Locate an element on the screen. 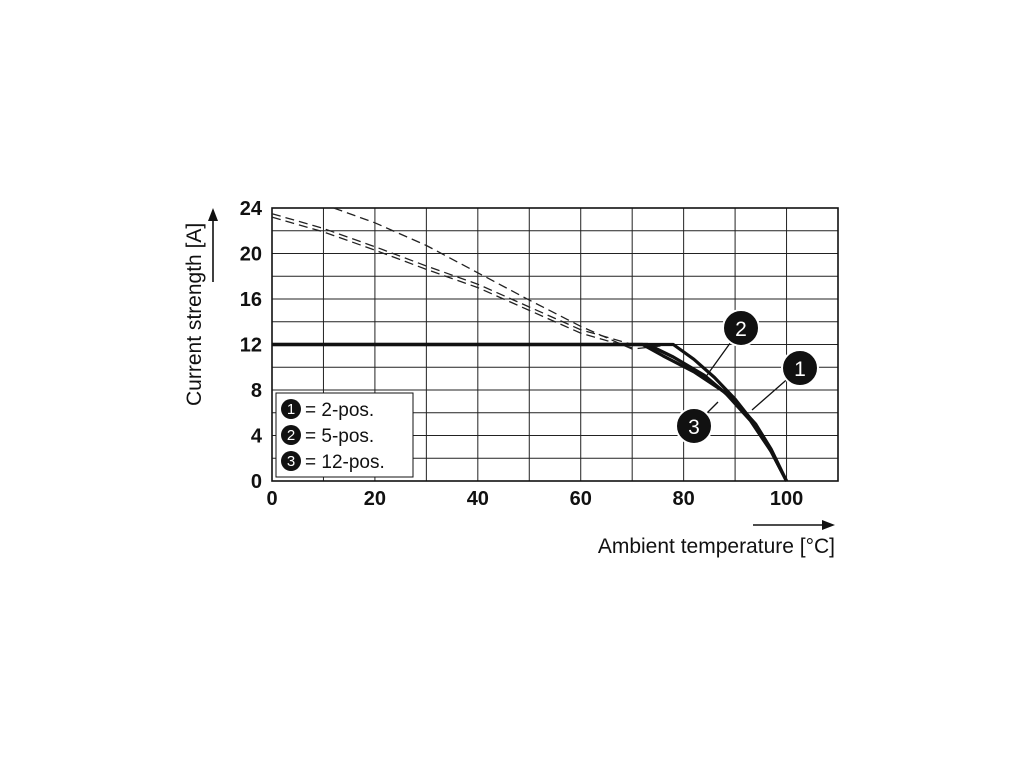 The width and height of the screenshot is (1020, 765). x-axis-arrowhead is located at coordinates (828, 525).